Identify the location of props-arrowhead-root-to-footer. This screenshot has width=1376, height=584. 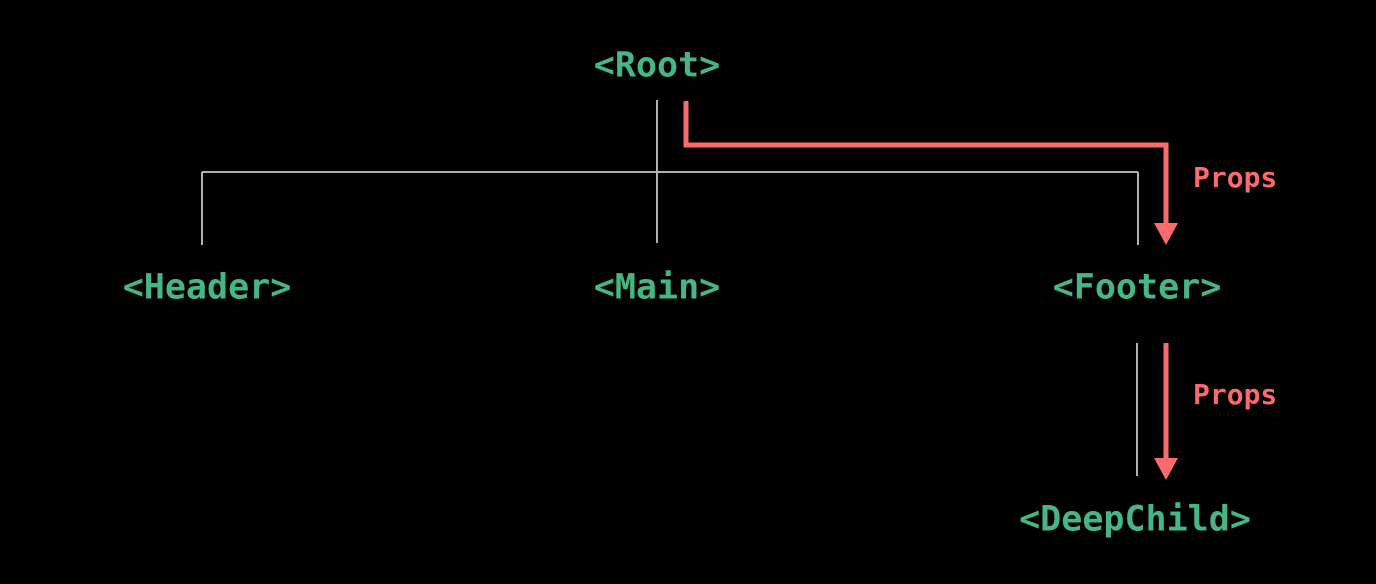
(1166, 234).